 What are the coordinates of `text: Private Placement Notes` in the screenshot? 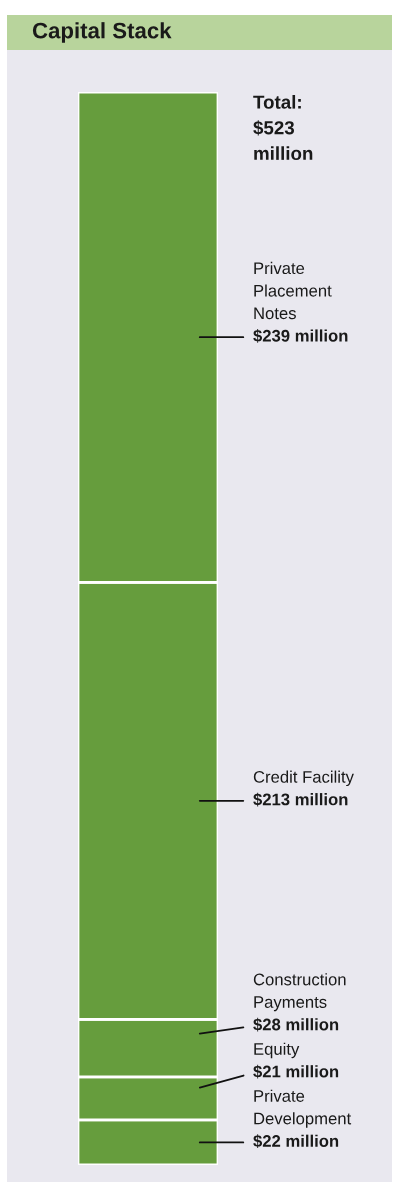 It's located at (293, 290).